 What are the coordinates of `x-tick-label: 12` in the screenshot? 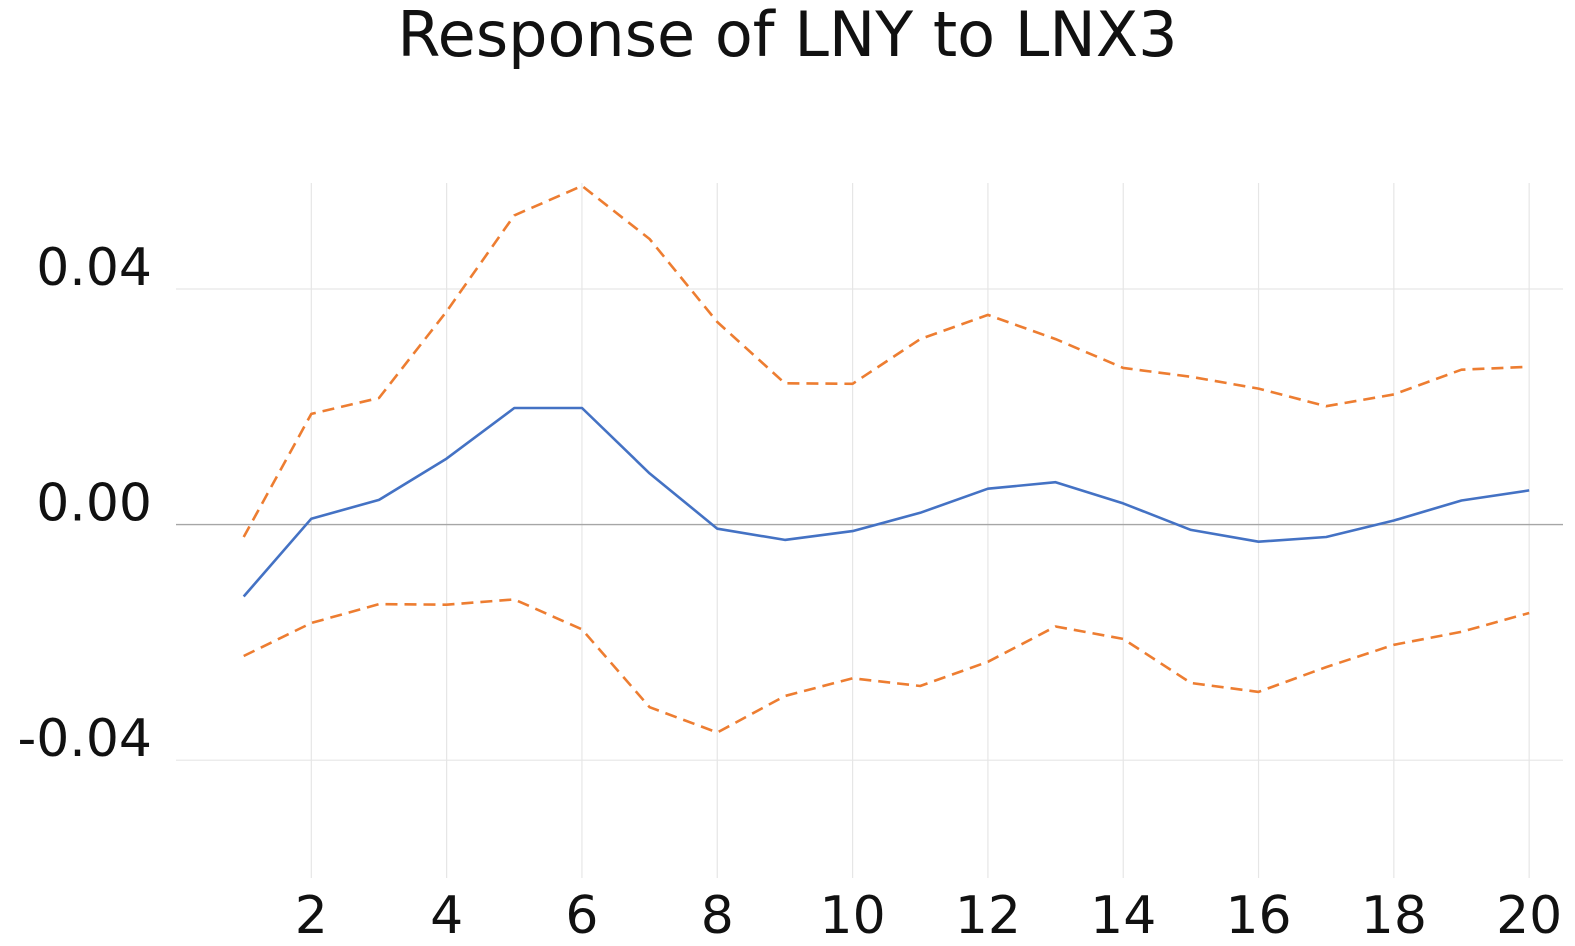 It's located at (988, 916).